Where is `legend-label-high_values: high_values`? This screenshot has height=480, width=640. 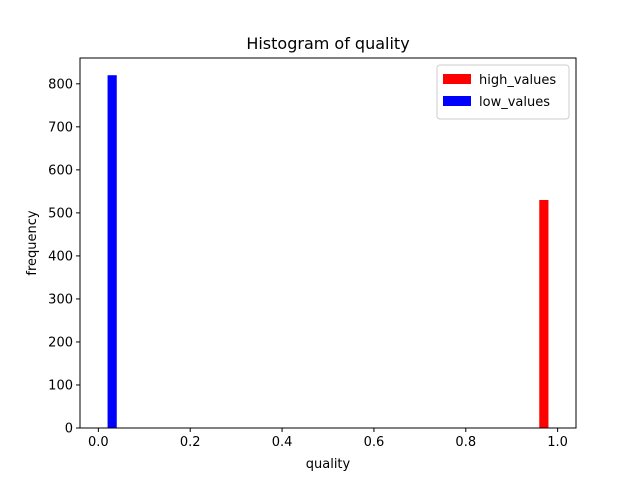 legend-label-high_values: high_values is located at coordinates (517, 80).